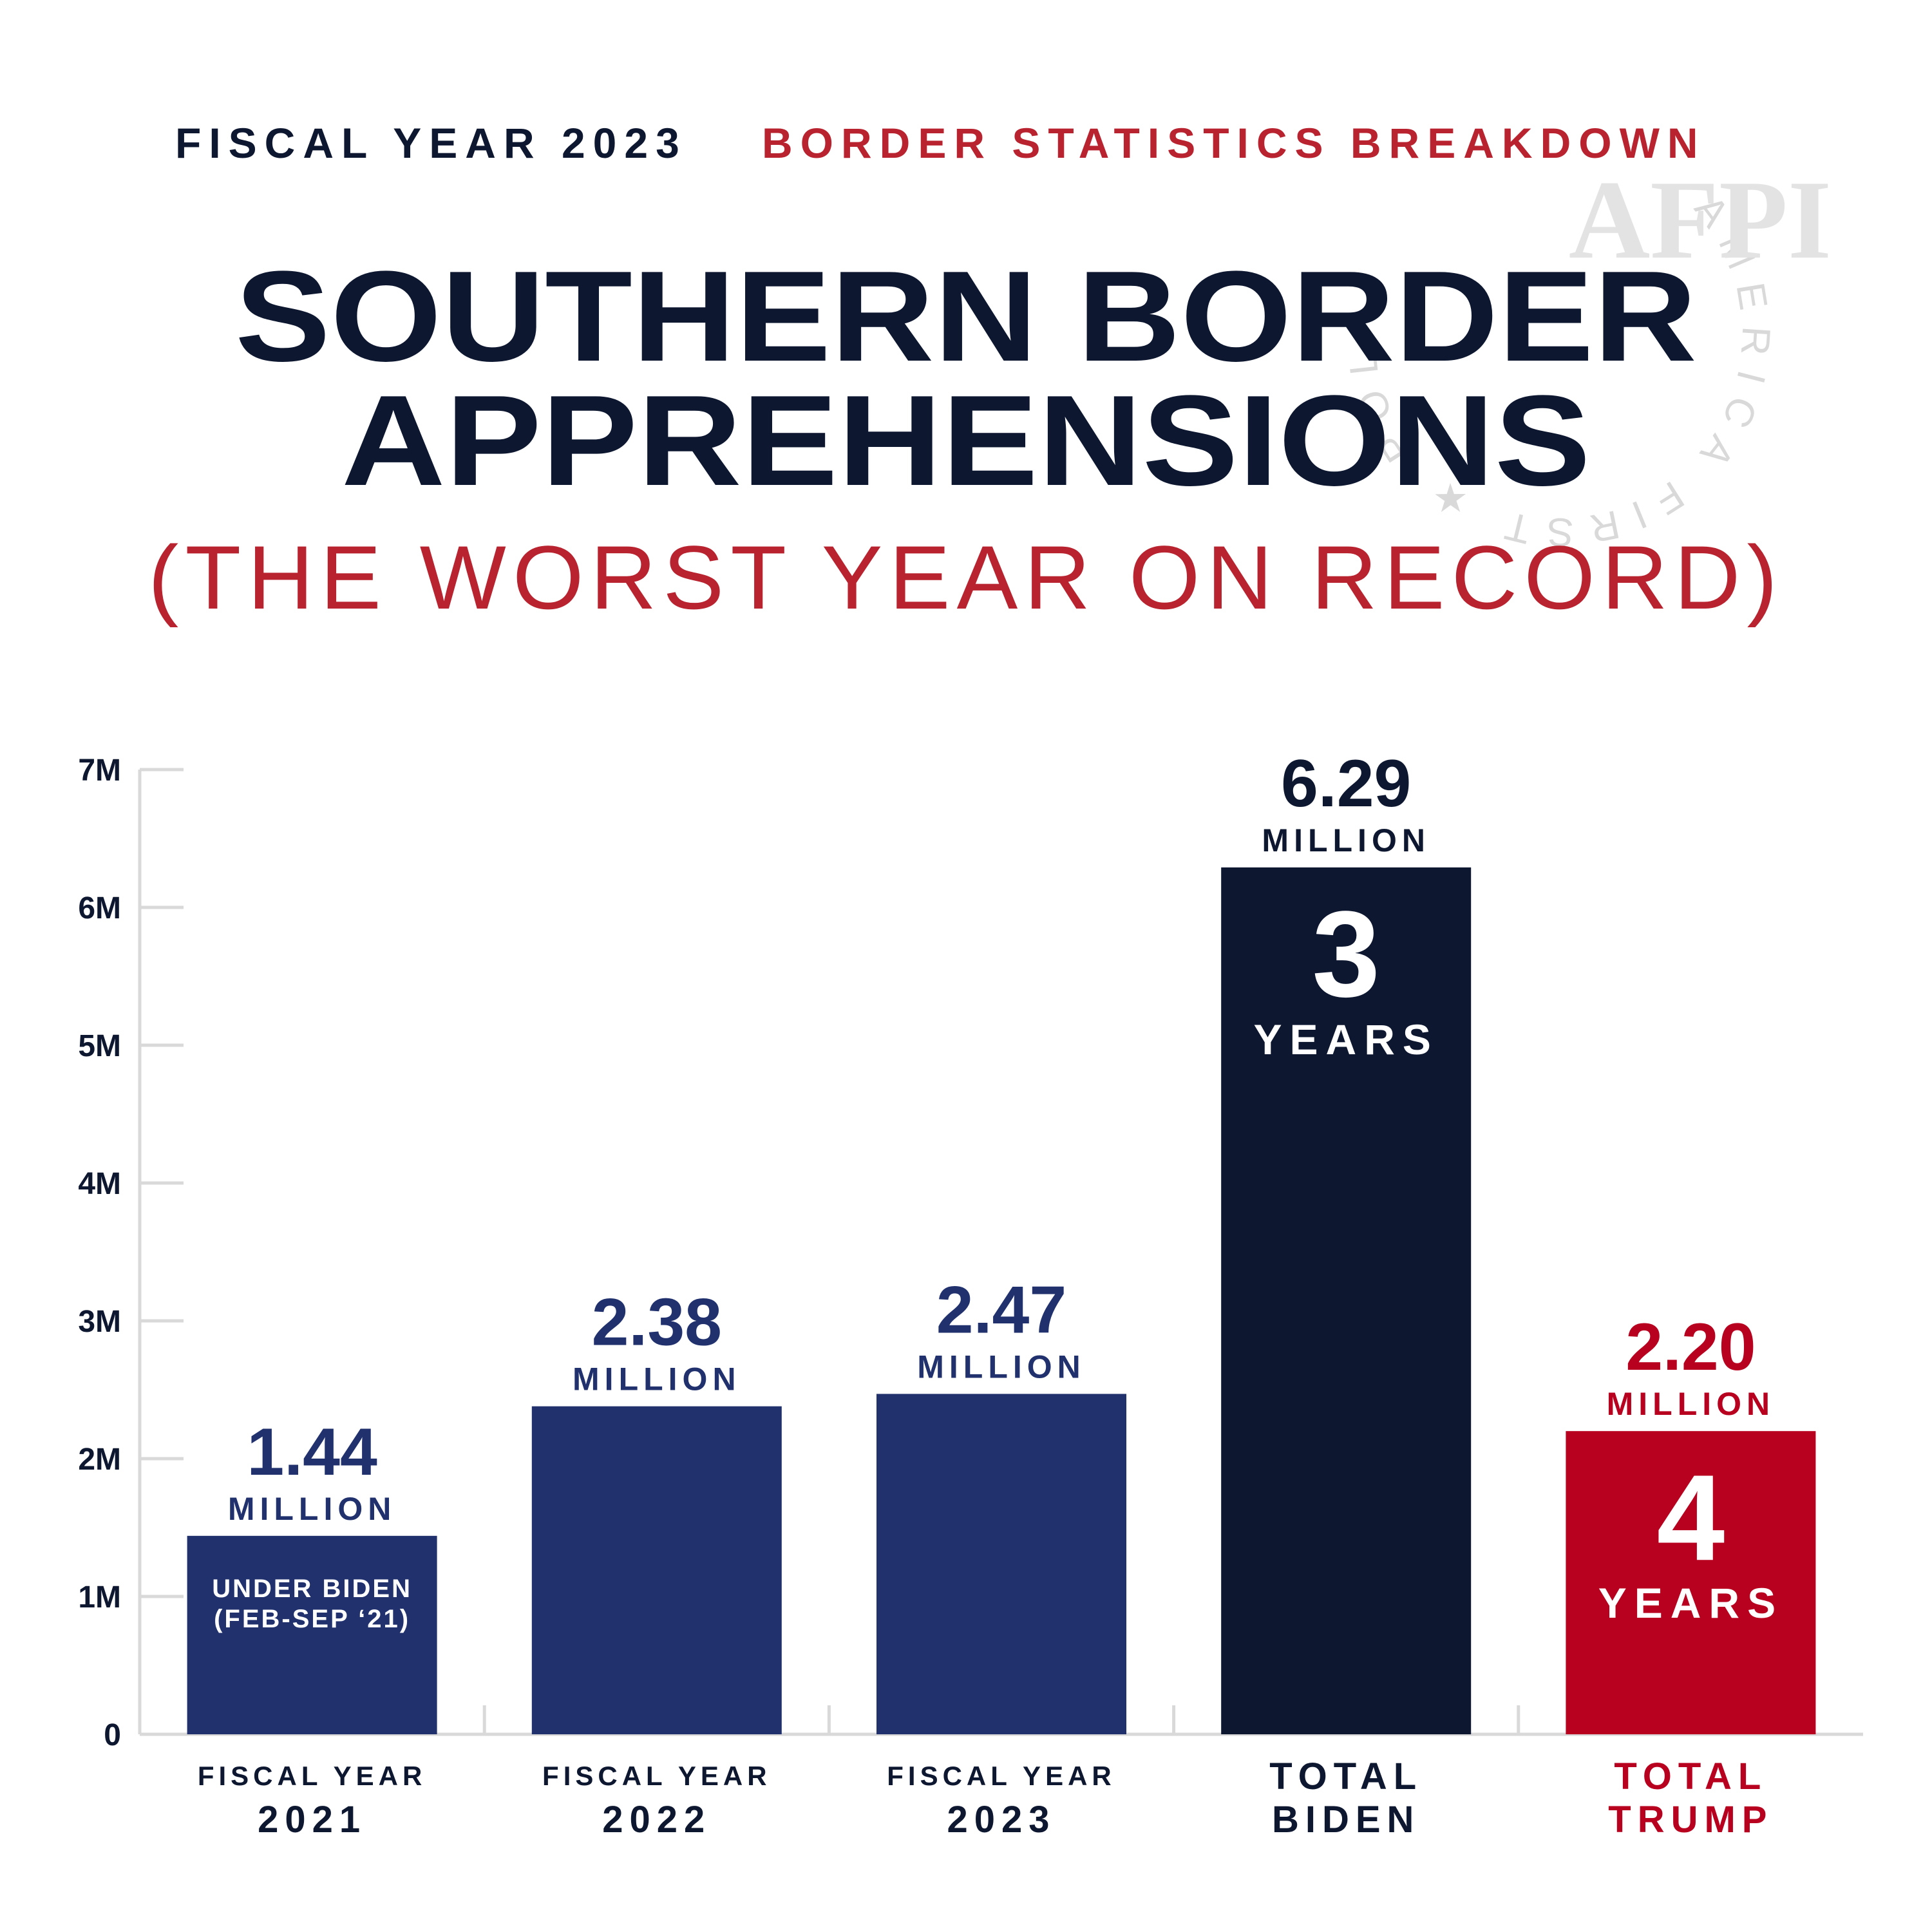 The height and width of the screenshot is (1932, 1932). I want to click on y-tick-label: 6M, so click(100, 908).